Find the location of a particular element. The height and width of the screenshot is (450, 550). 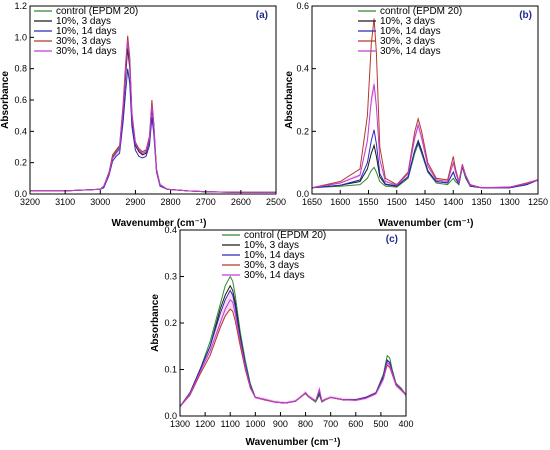

x-tick-label: 2800 is located at coordinates (171, 202).